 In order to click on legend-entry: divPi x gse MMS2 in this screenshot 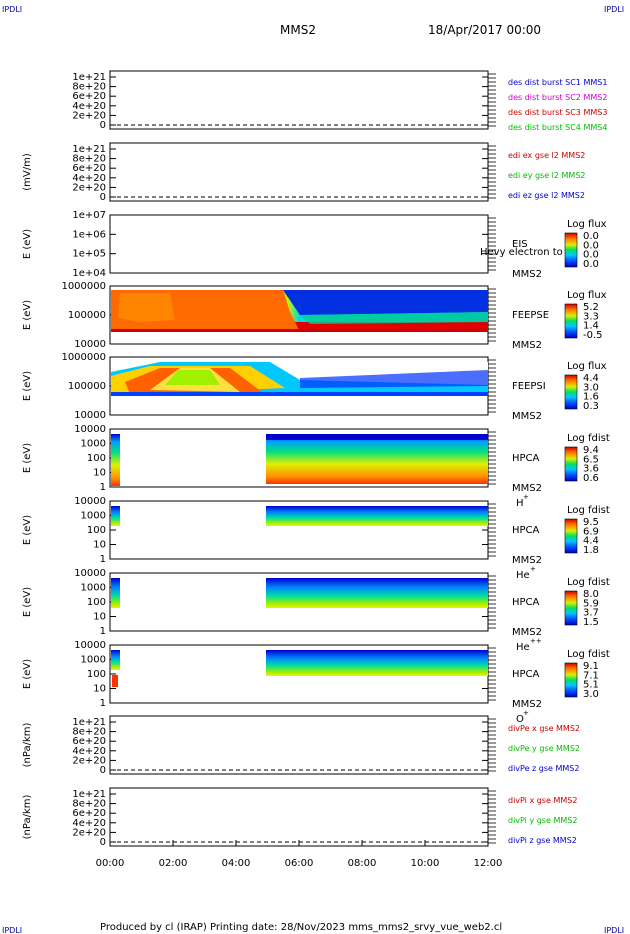, I will do `click(542, 800)`.